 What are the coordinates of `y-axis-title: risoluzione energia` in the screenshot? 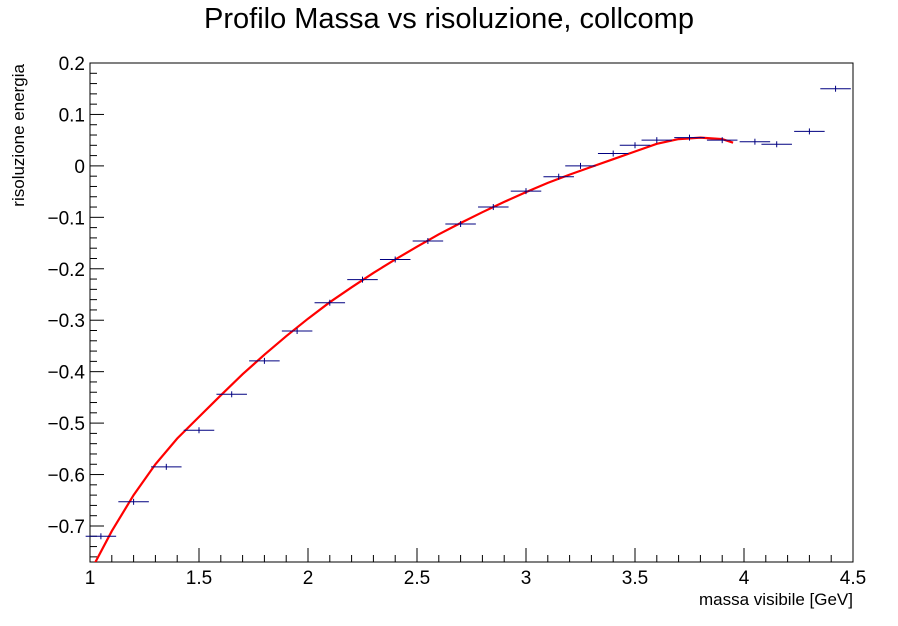 It's located at (18, 134).